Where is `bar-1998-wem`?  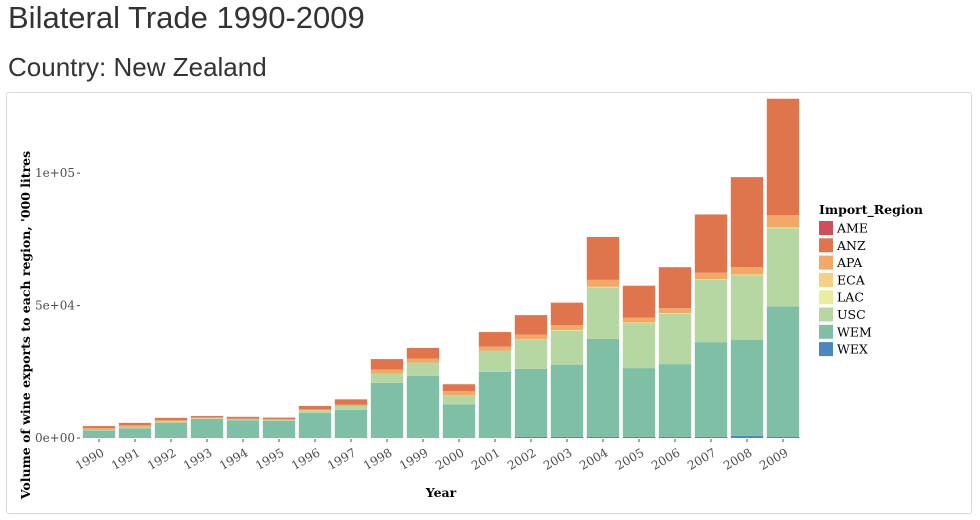
bar-1998-wem is located at coordinates (387, 410).